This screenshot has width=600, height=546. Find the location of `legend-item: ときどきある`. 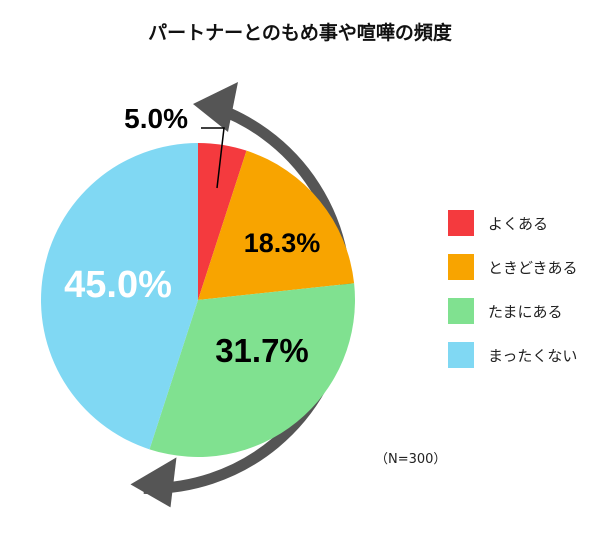

legend-item: ときどきある is located at coordinates (513, 267).